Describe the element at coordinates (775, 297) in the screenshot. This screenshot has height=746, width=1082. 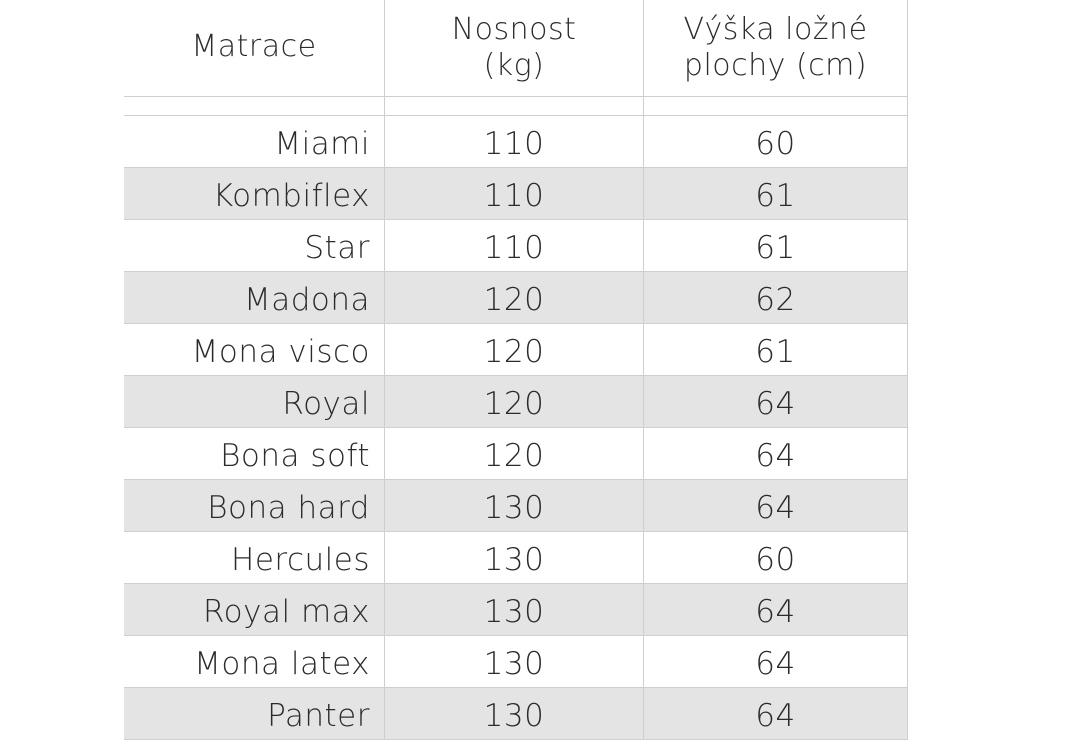
I see `height-cell: 62` at that location.